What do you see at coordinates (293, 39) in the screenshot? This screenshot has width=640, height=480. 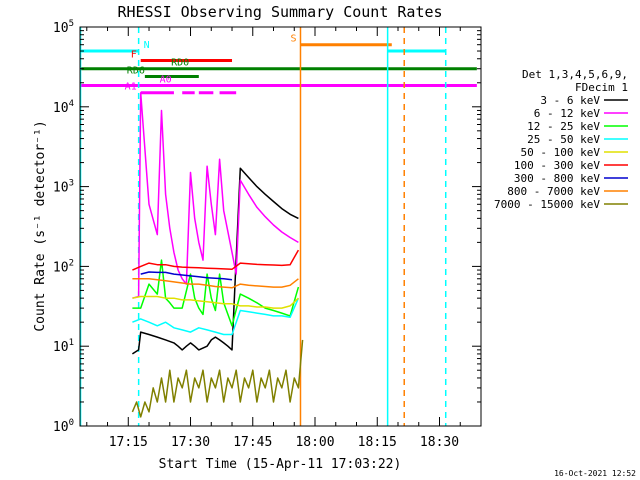 I see `flag-bar-label: S` at bounding box center [293, 39].